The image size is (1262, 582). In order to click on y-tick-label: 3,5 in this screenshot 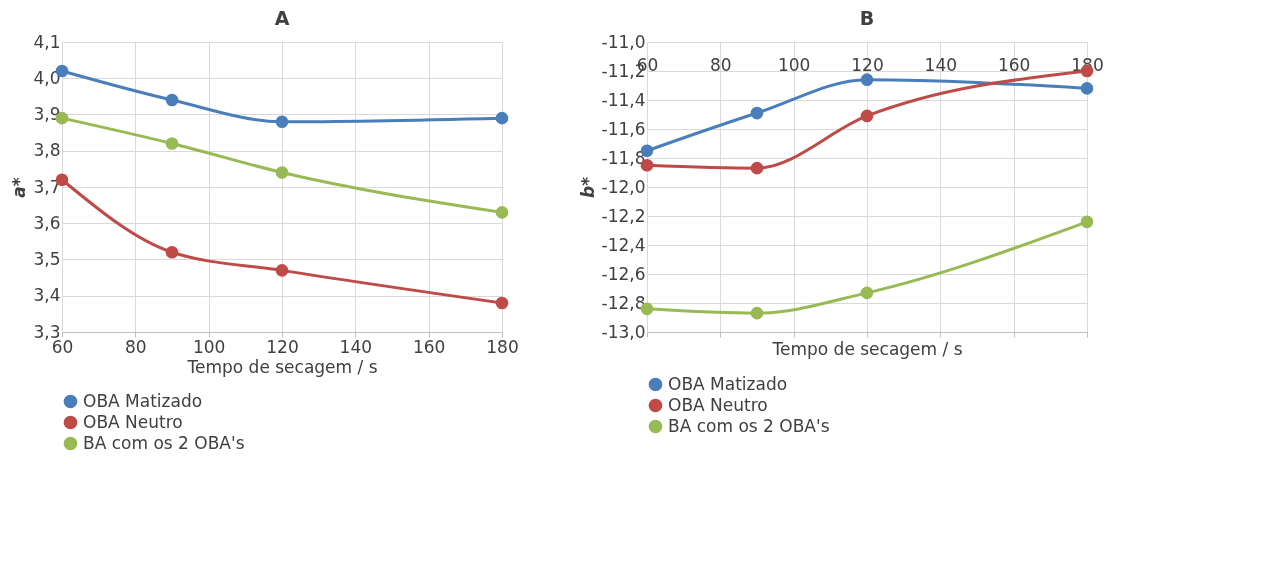, I will do `click(47, 259)`.